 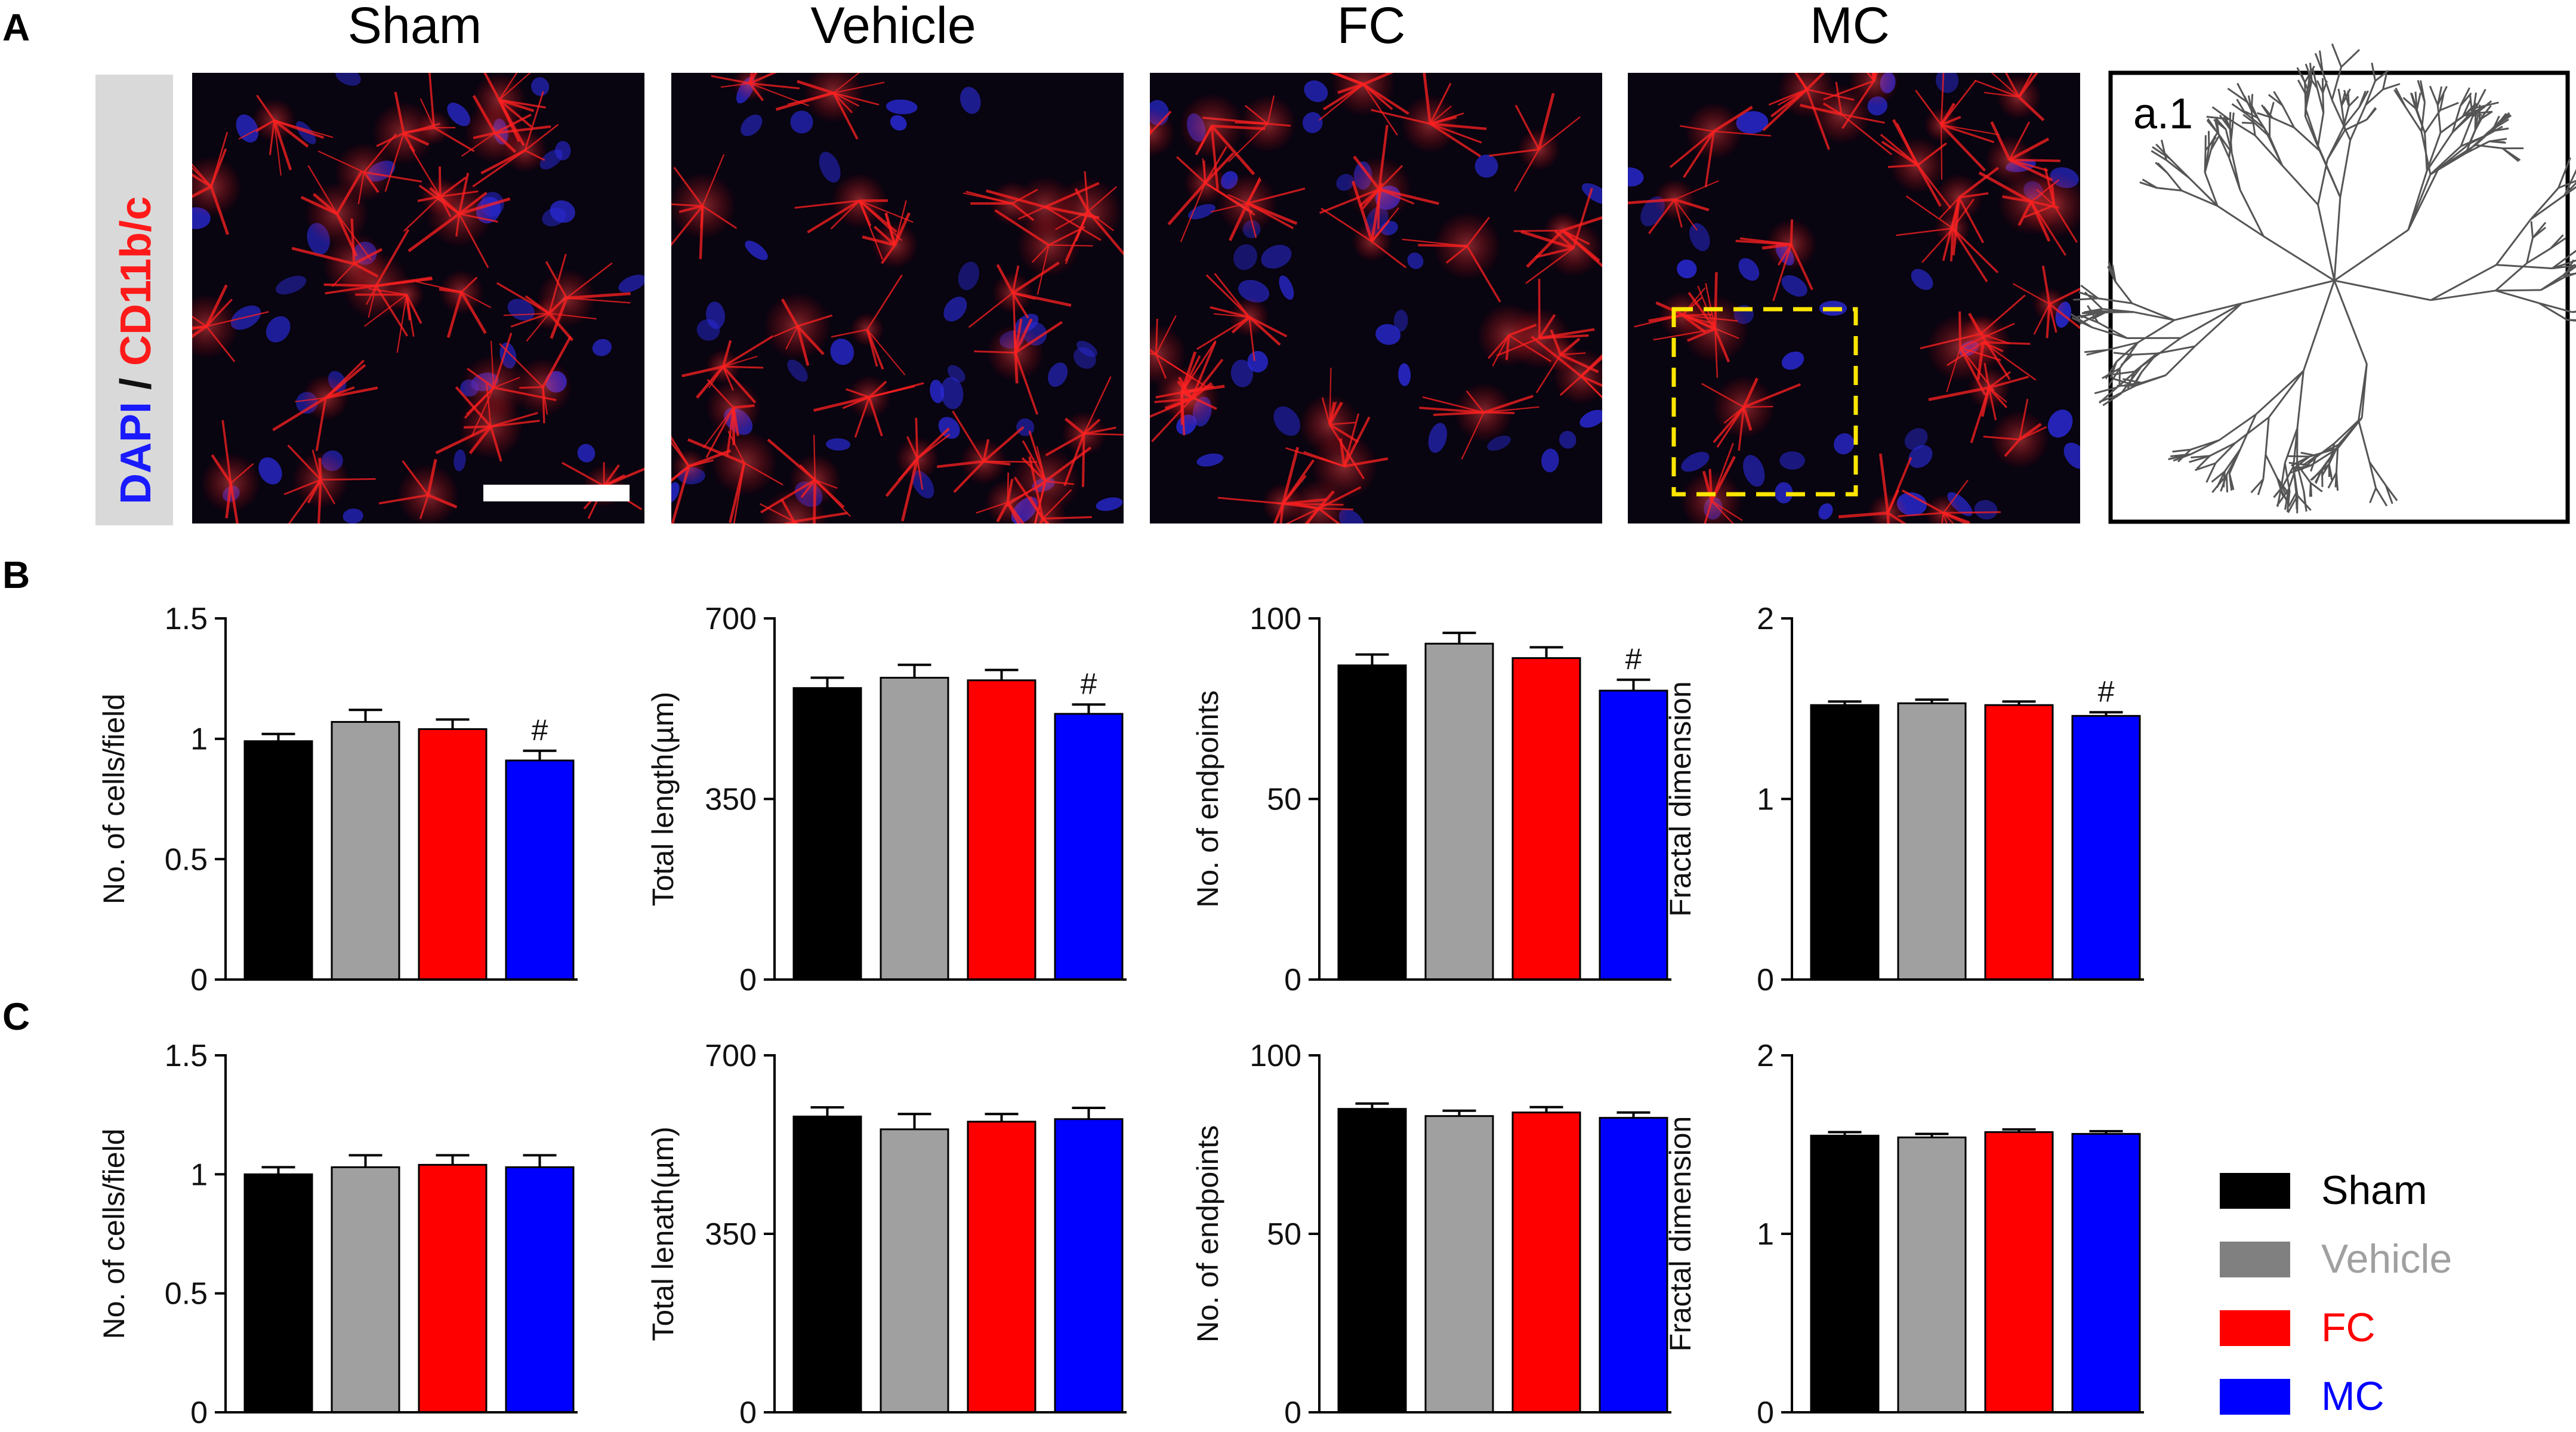 I want to click on legend-label-vehicle: Vehicle, so click(x=2386, y=1259).